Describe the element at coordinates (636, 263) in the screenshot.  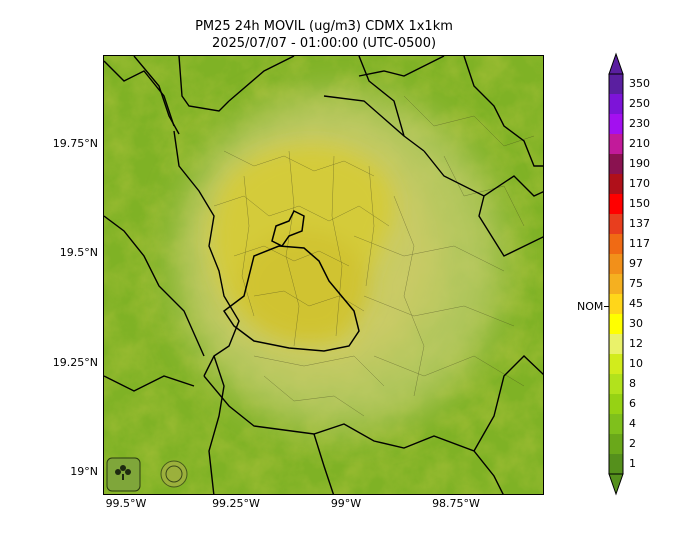
I see `colorbar-tick-label: 97` at that location.